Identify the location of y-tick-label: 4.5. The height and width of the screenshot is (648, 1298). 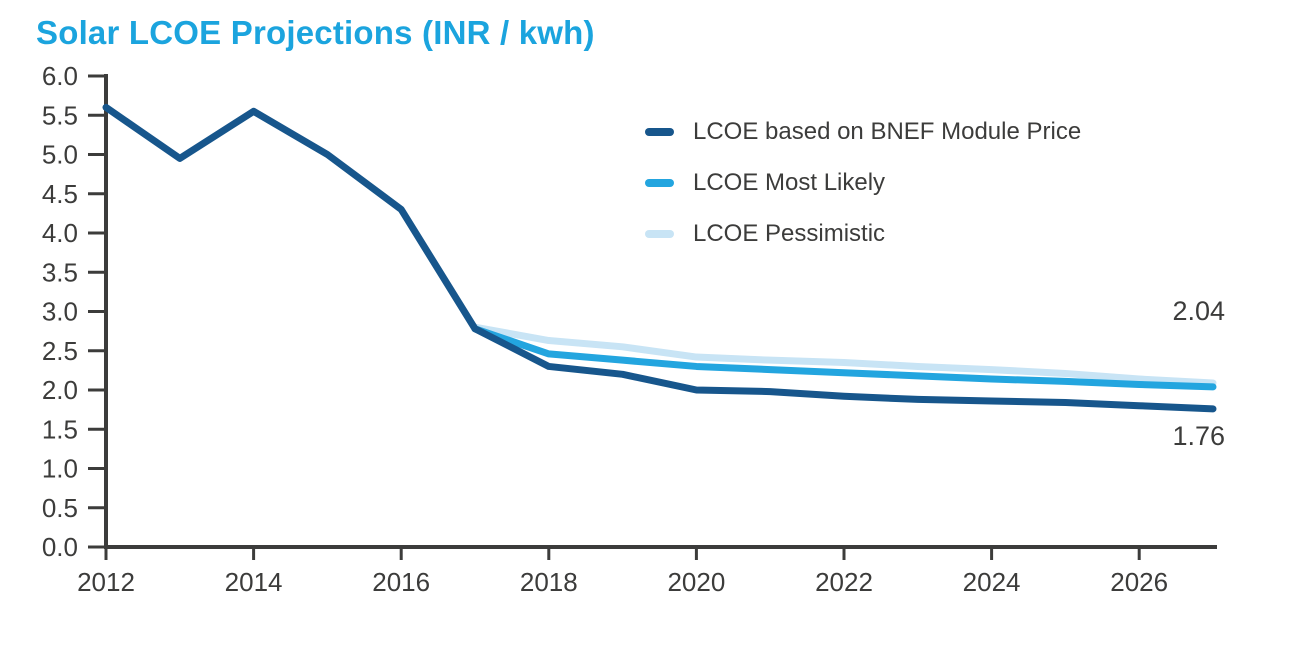
(60, 194).